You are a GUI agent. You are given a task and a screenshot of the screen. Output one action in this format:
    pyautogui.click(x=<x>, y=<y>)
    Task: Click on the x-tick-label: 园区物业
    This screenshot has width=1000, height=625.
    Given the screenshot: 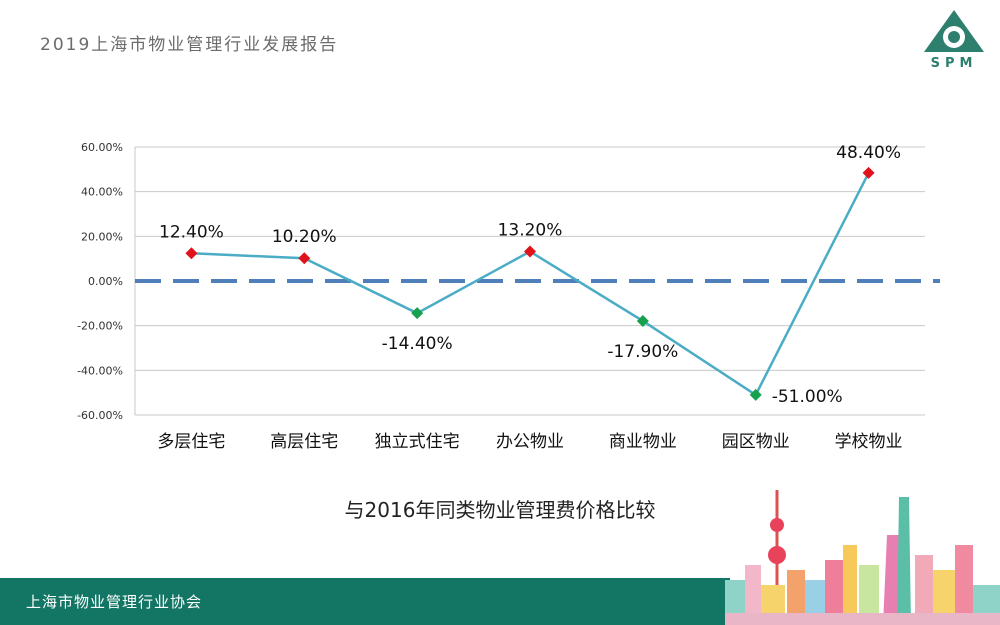 What is the action you would take?
    pyautogui.click(x=756, y=442)
    